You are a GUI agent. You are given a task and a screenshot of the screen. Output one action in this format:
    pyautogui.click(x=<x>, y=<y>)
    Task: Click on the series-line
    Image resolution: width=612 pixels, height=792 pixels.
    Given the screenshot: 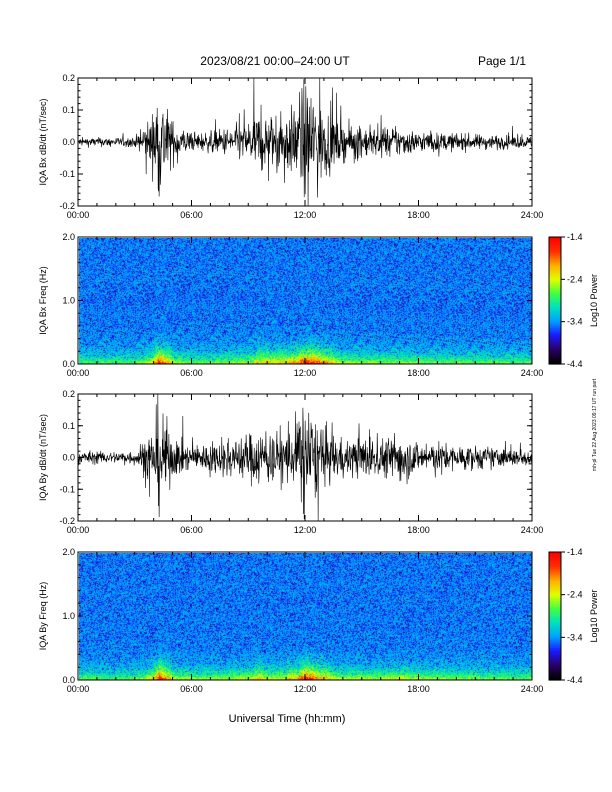 What is the action you would take?
    pyautogui.click(x=305, y=142)
    